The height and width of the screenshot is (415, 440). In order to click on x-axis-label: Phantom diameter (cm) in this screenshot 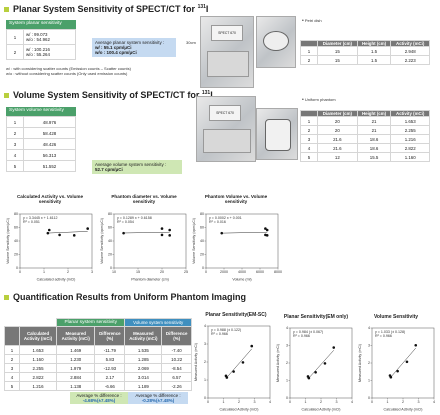, I will do `click(150, 280)`.